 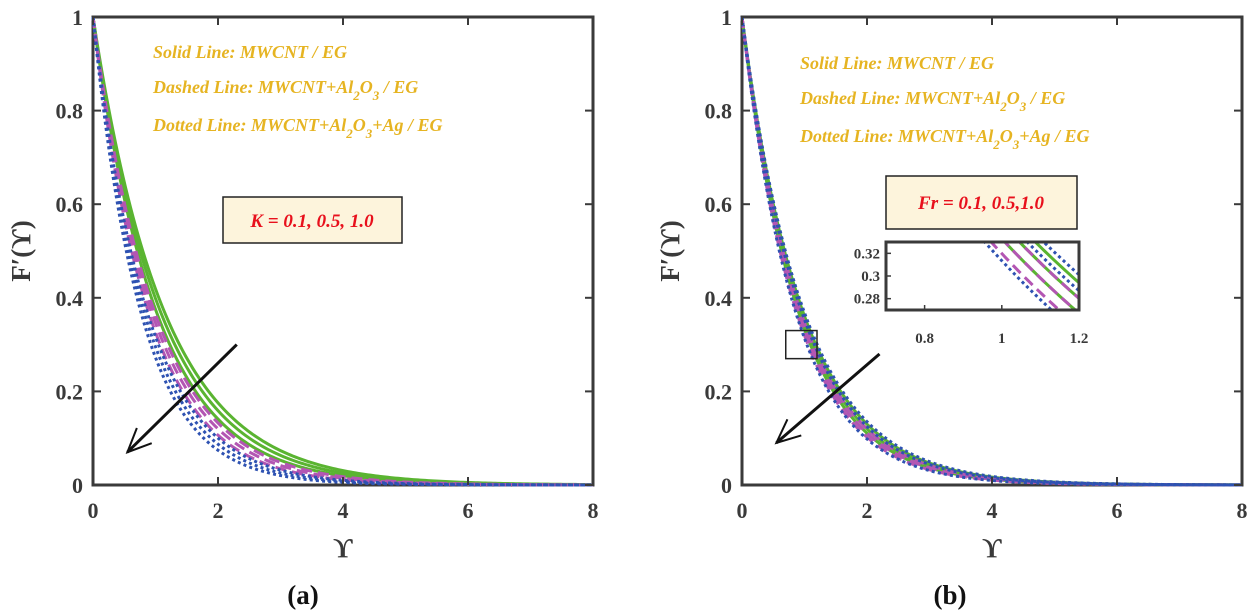 I want to click on panel-b-x-tick-label: 0, so click(x=742, y=510).